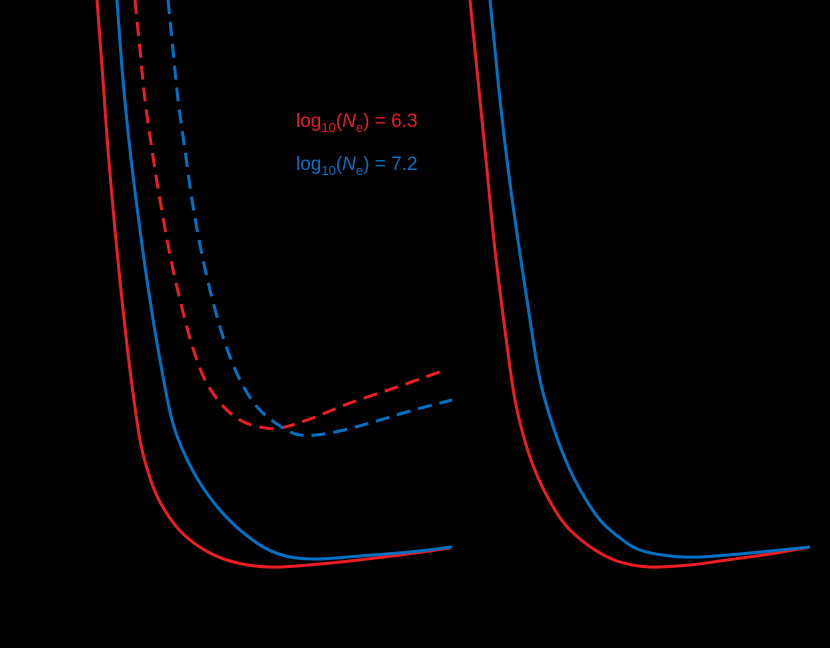 The width and height of the screenshot is (830, 648). What do you see at coordinates (357, 123) in the screenshot?
I see `legend-entry-red: log10(Ne) = 6.3` at bounding box center [357, 123].